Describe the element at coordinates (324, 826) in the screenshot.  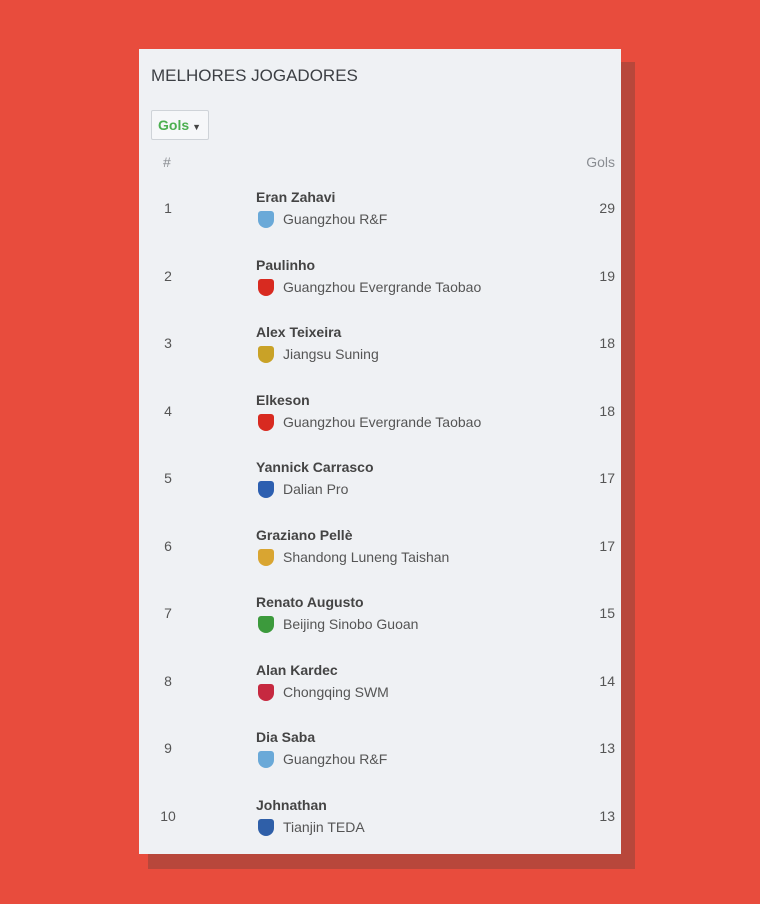
I see `team-name: Tianjin TEDA` at that location.